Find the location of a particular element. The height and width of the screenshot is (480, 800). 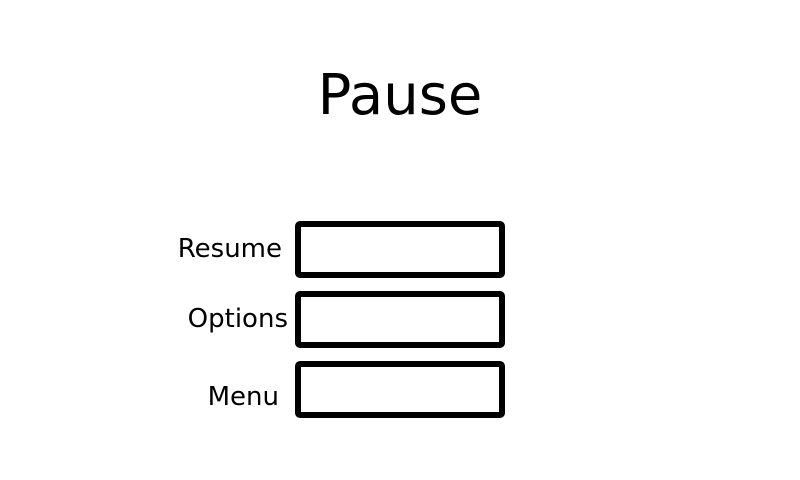

resume-label: Resume is located at coordinates (229, 249).